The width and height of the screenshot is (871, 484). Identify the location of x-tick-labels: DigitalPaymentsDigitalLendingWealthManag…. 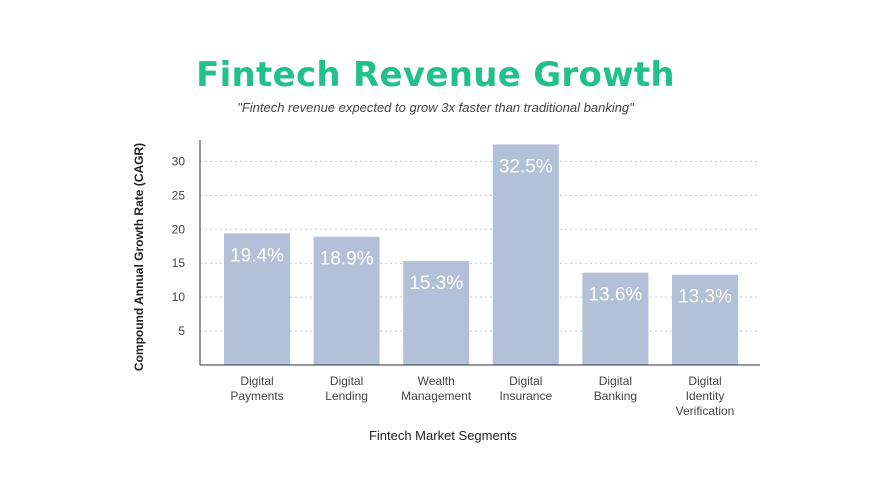
(482, 396).